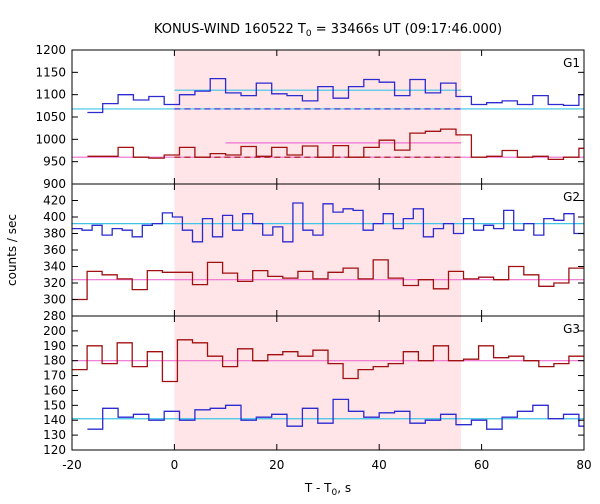 This screenshot has width=600, height=504. I want to click on y-tick-label-g3: 120, so click(54, 450).